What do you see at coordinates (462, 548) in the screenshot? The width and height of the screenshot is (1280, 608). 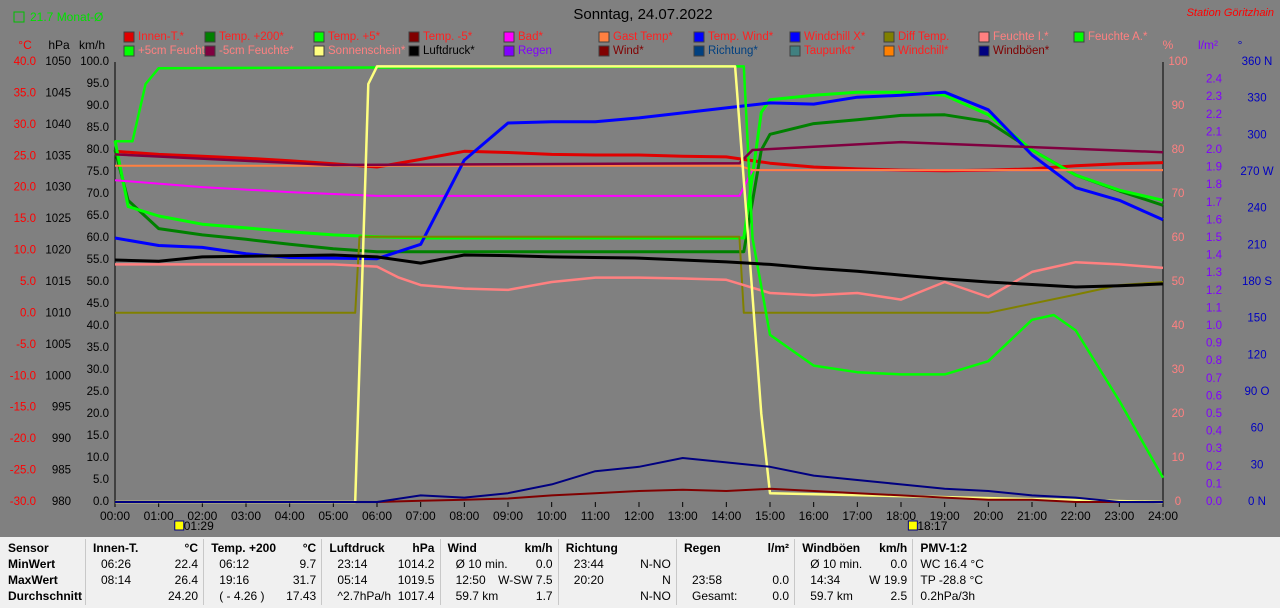 I see `group-title: Wind` at bounding box center [462, 548].